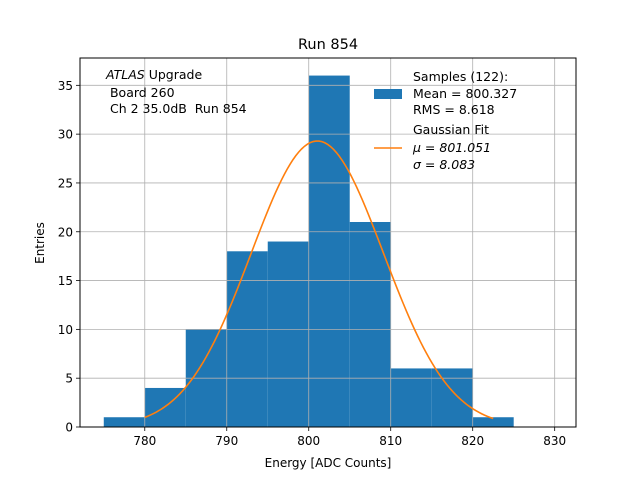  Describe the element at coordinates (226, 441) in the screenshot. I see `x-tick-label: 790` at that location.